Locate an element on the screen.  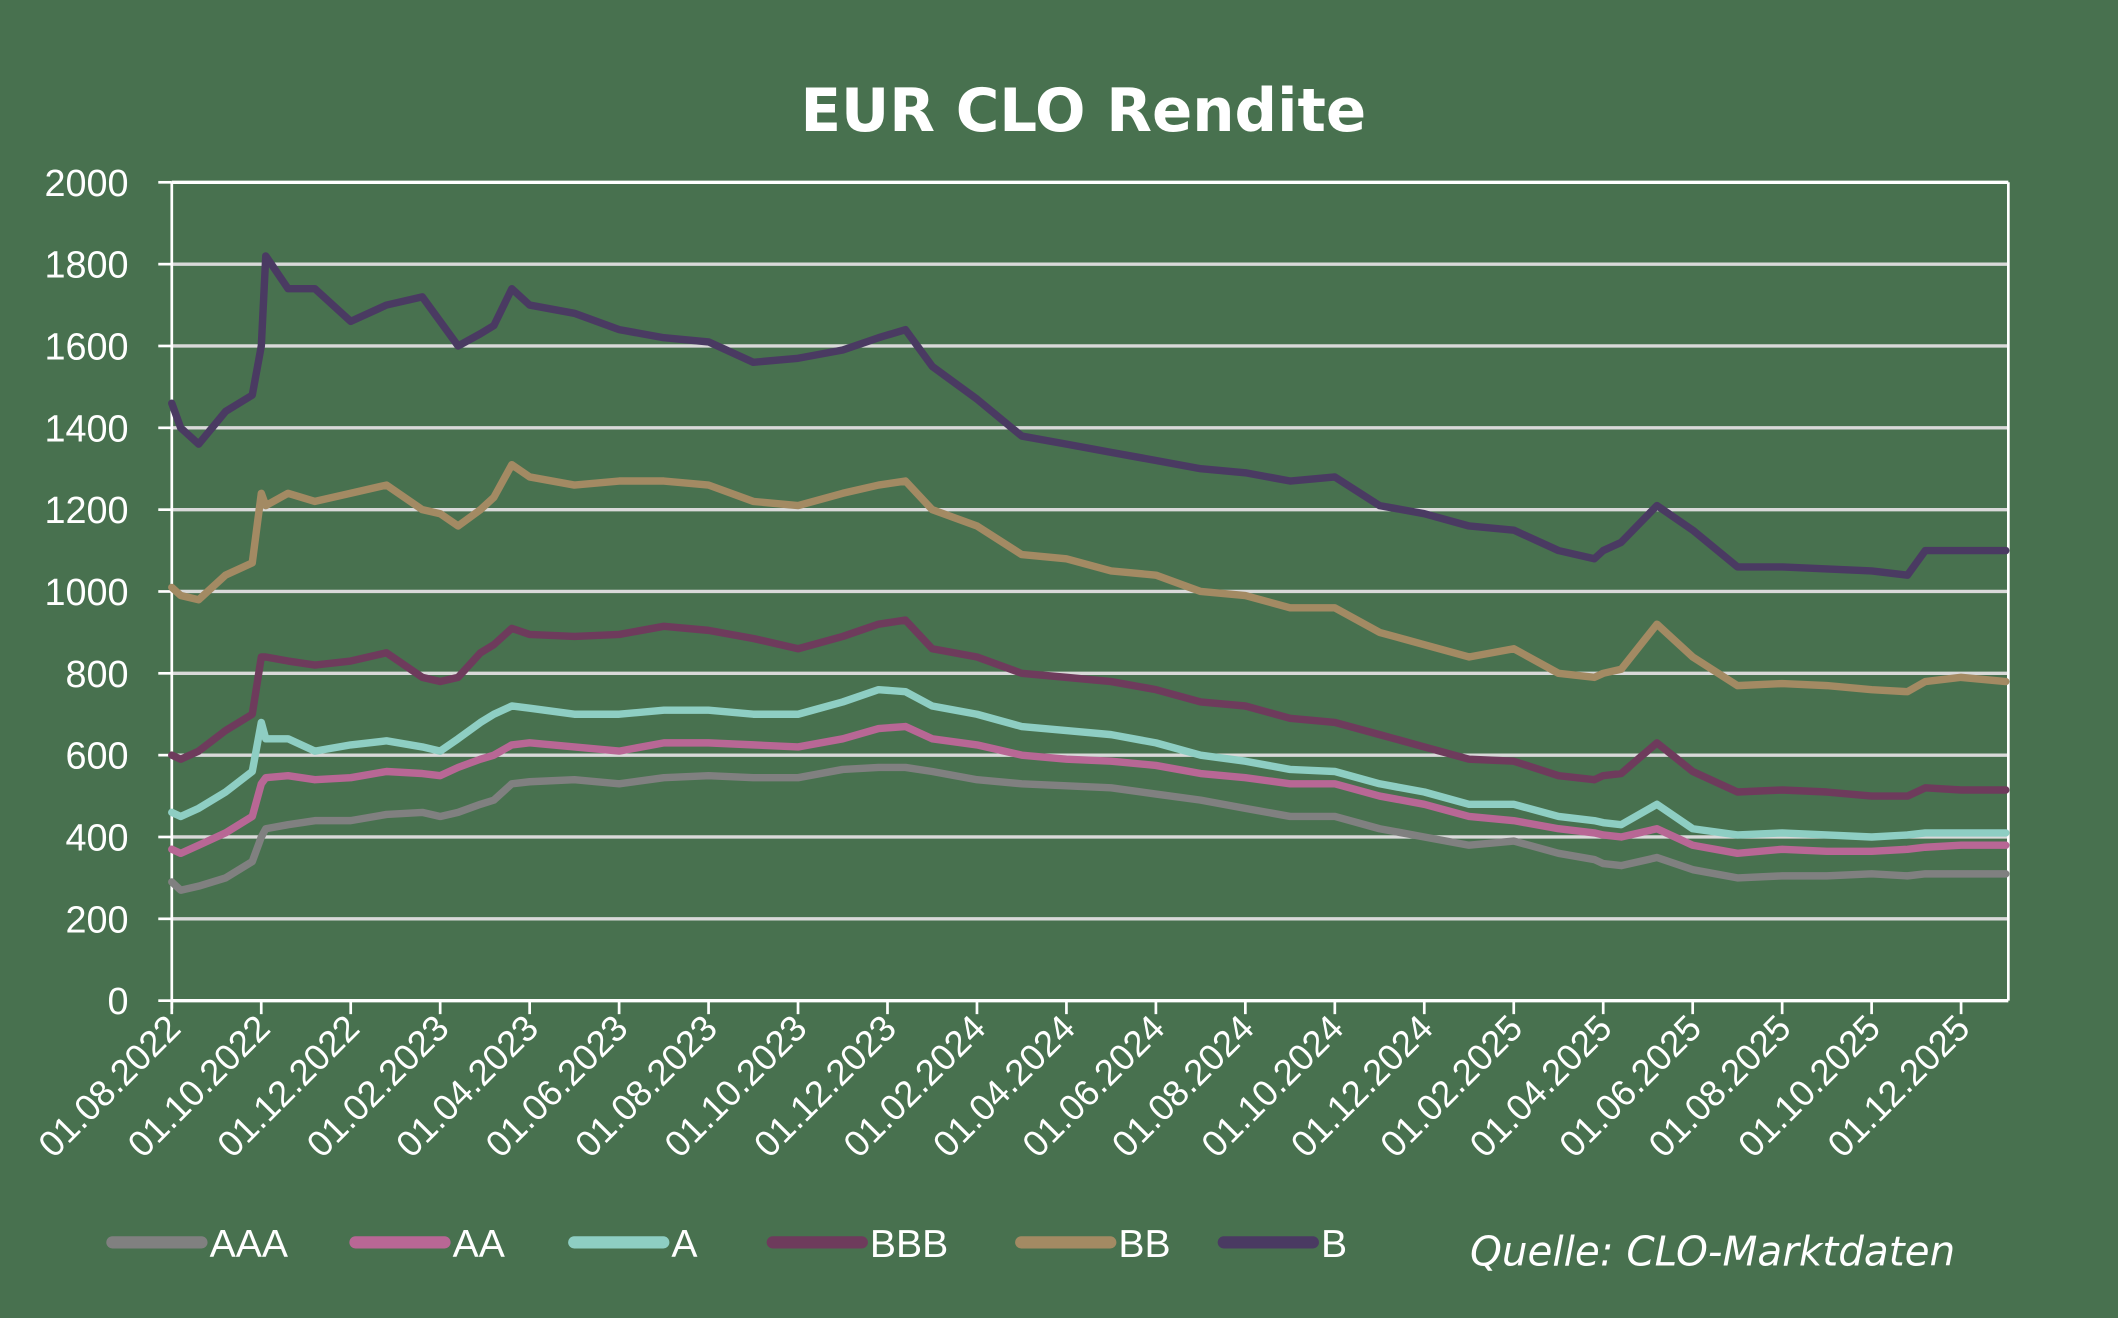
series-line-aaa is located at coordinates (1089, 828).